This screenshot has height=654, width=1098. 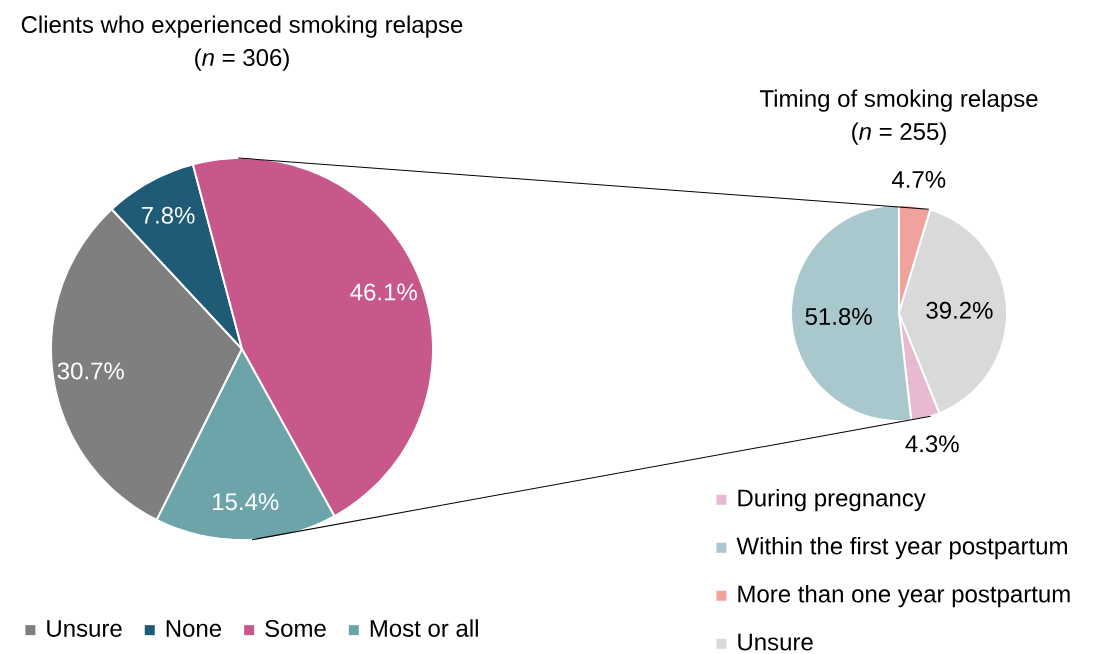 What do you see at coordinates (918, 179) in the screenshot?
I see `data-label: 4.7%` at bounding box center [918, 179].